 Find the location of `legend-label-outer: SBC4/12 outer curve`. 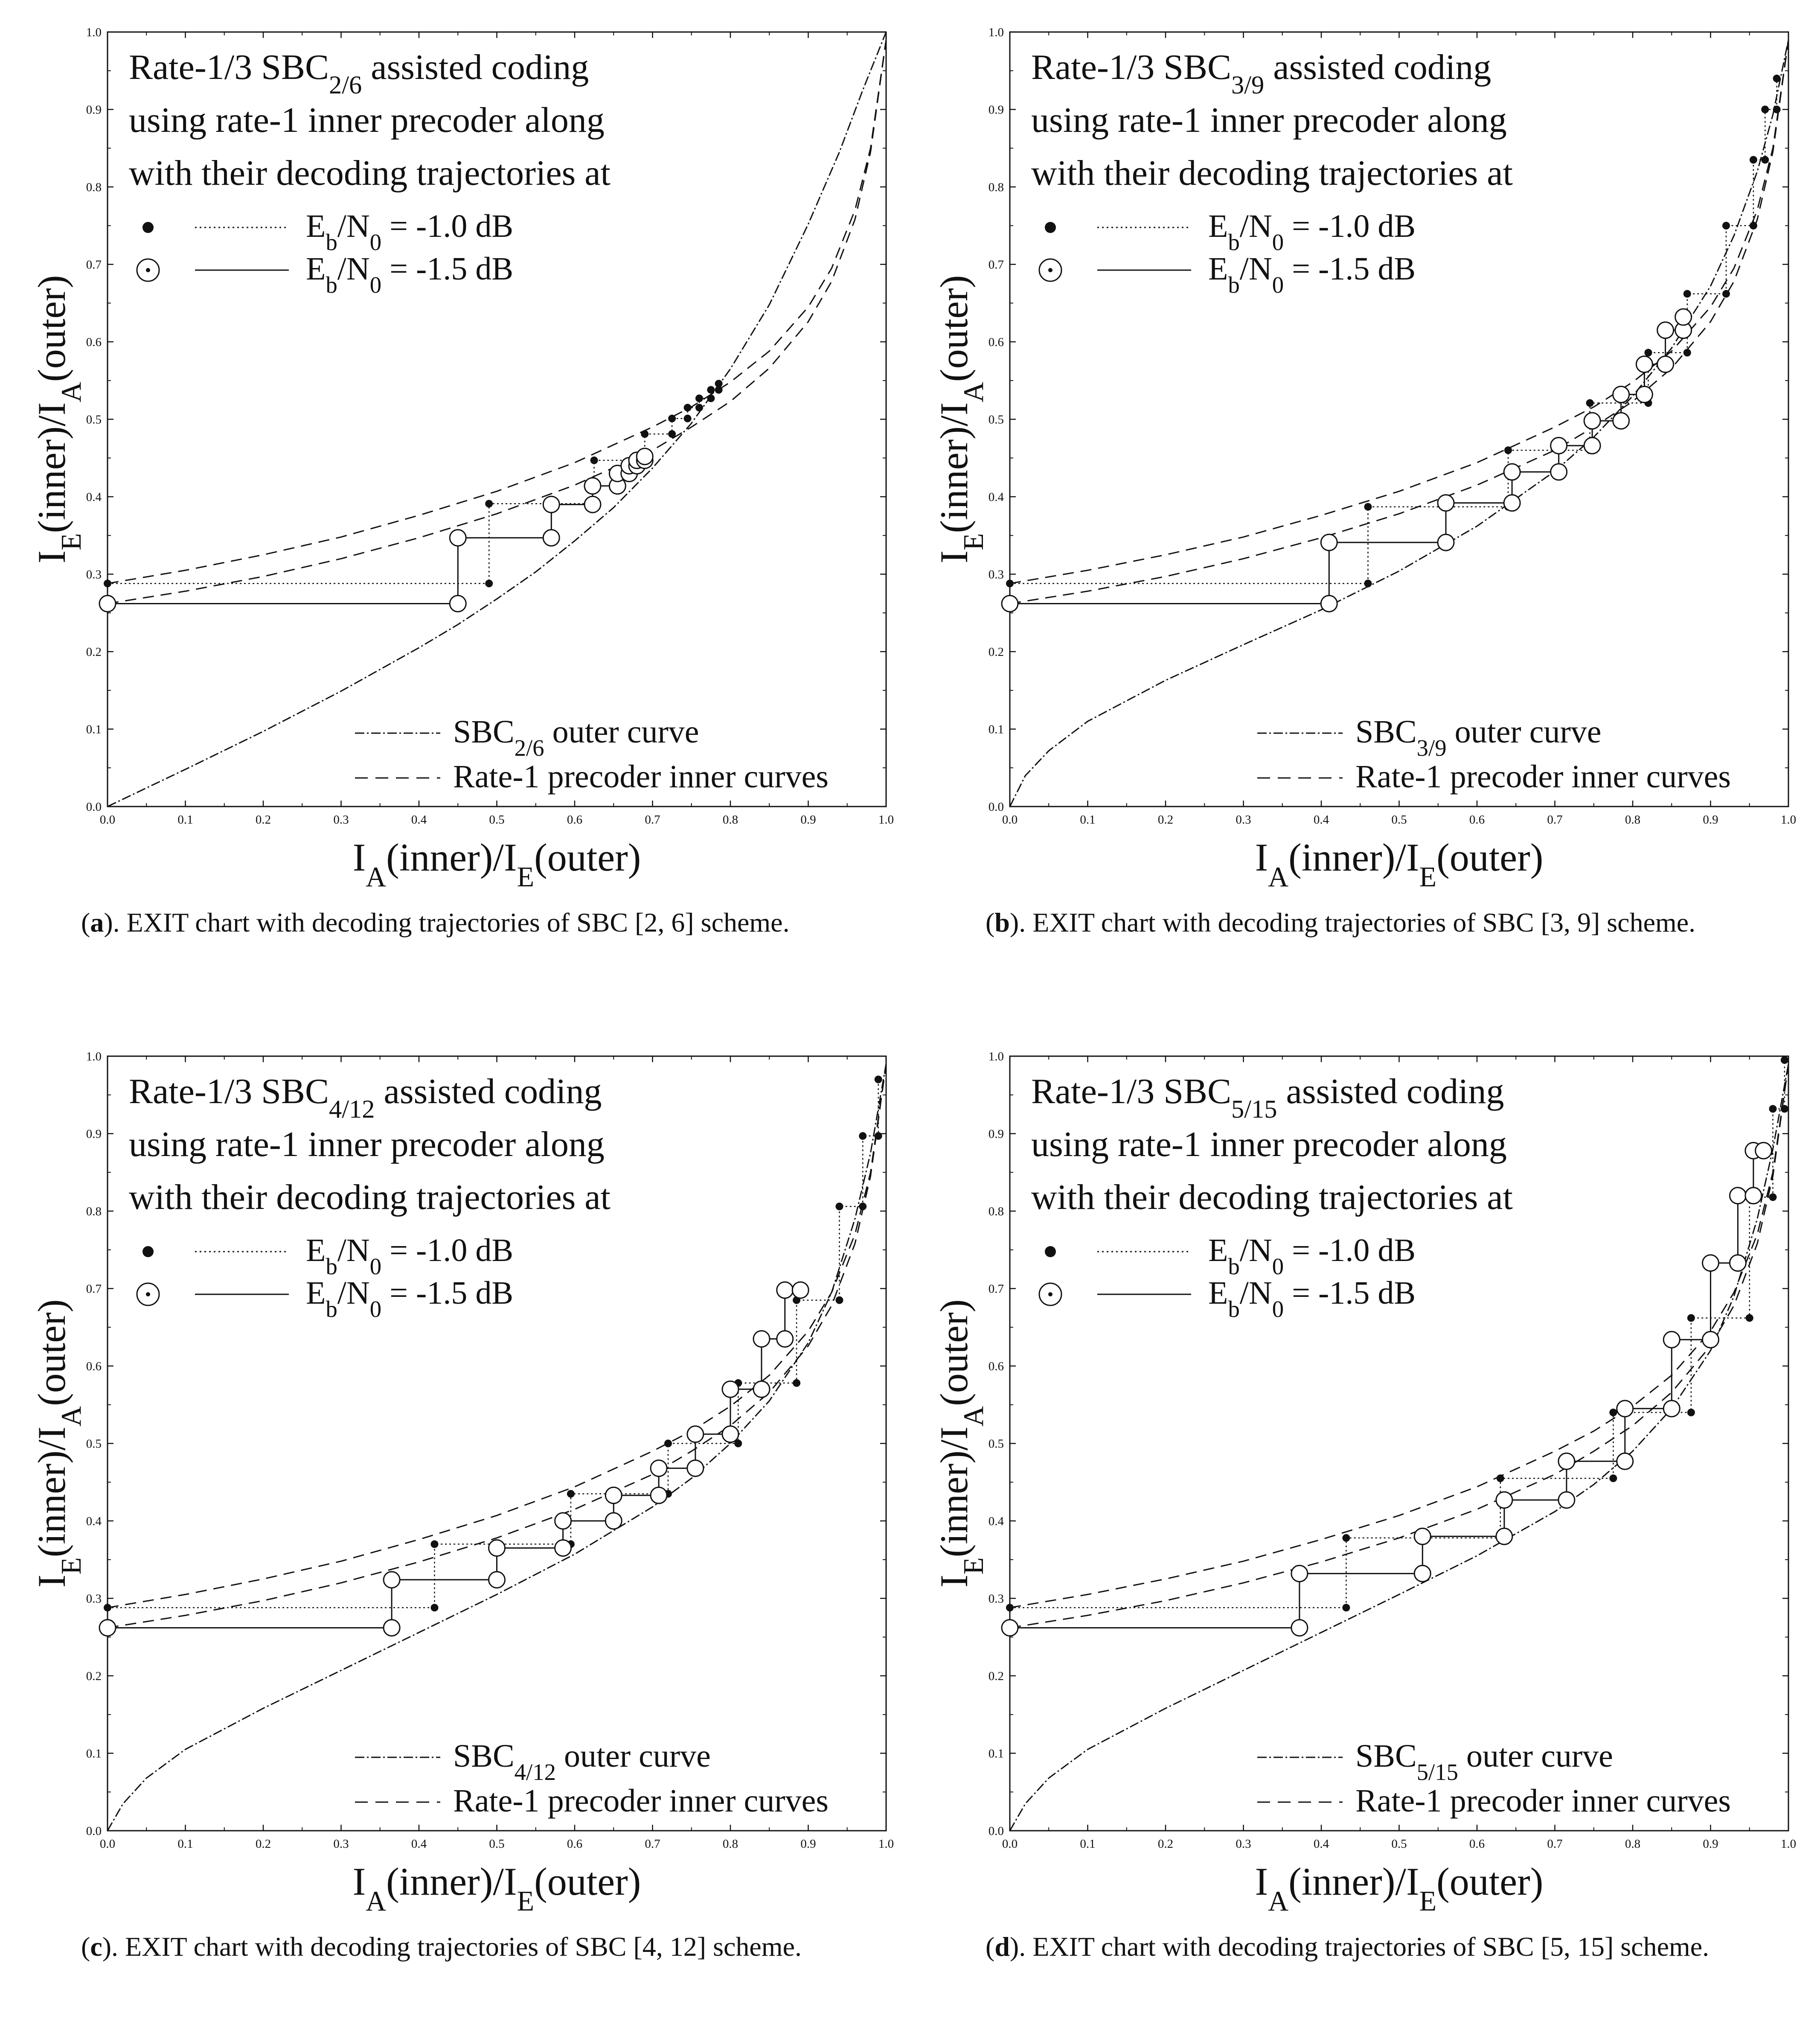

legend-label-outer: SBC4/12 outer curve is located at coordinates (582, 1761).